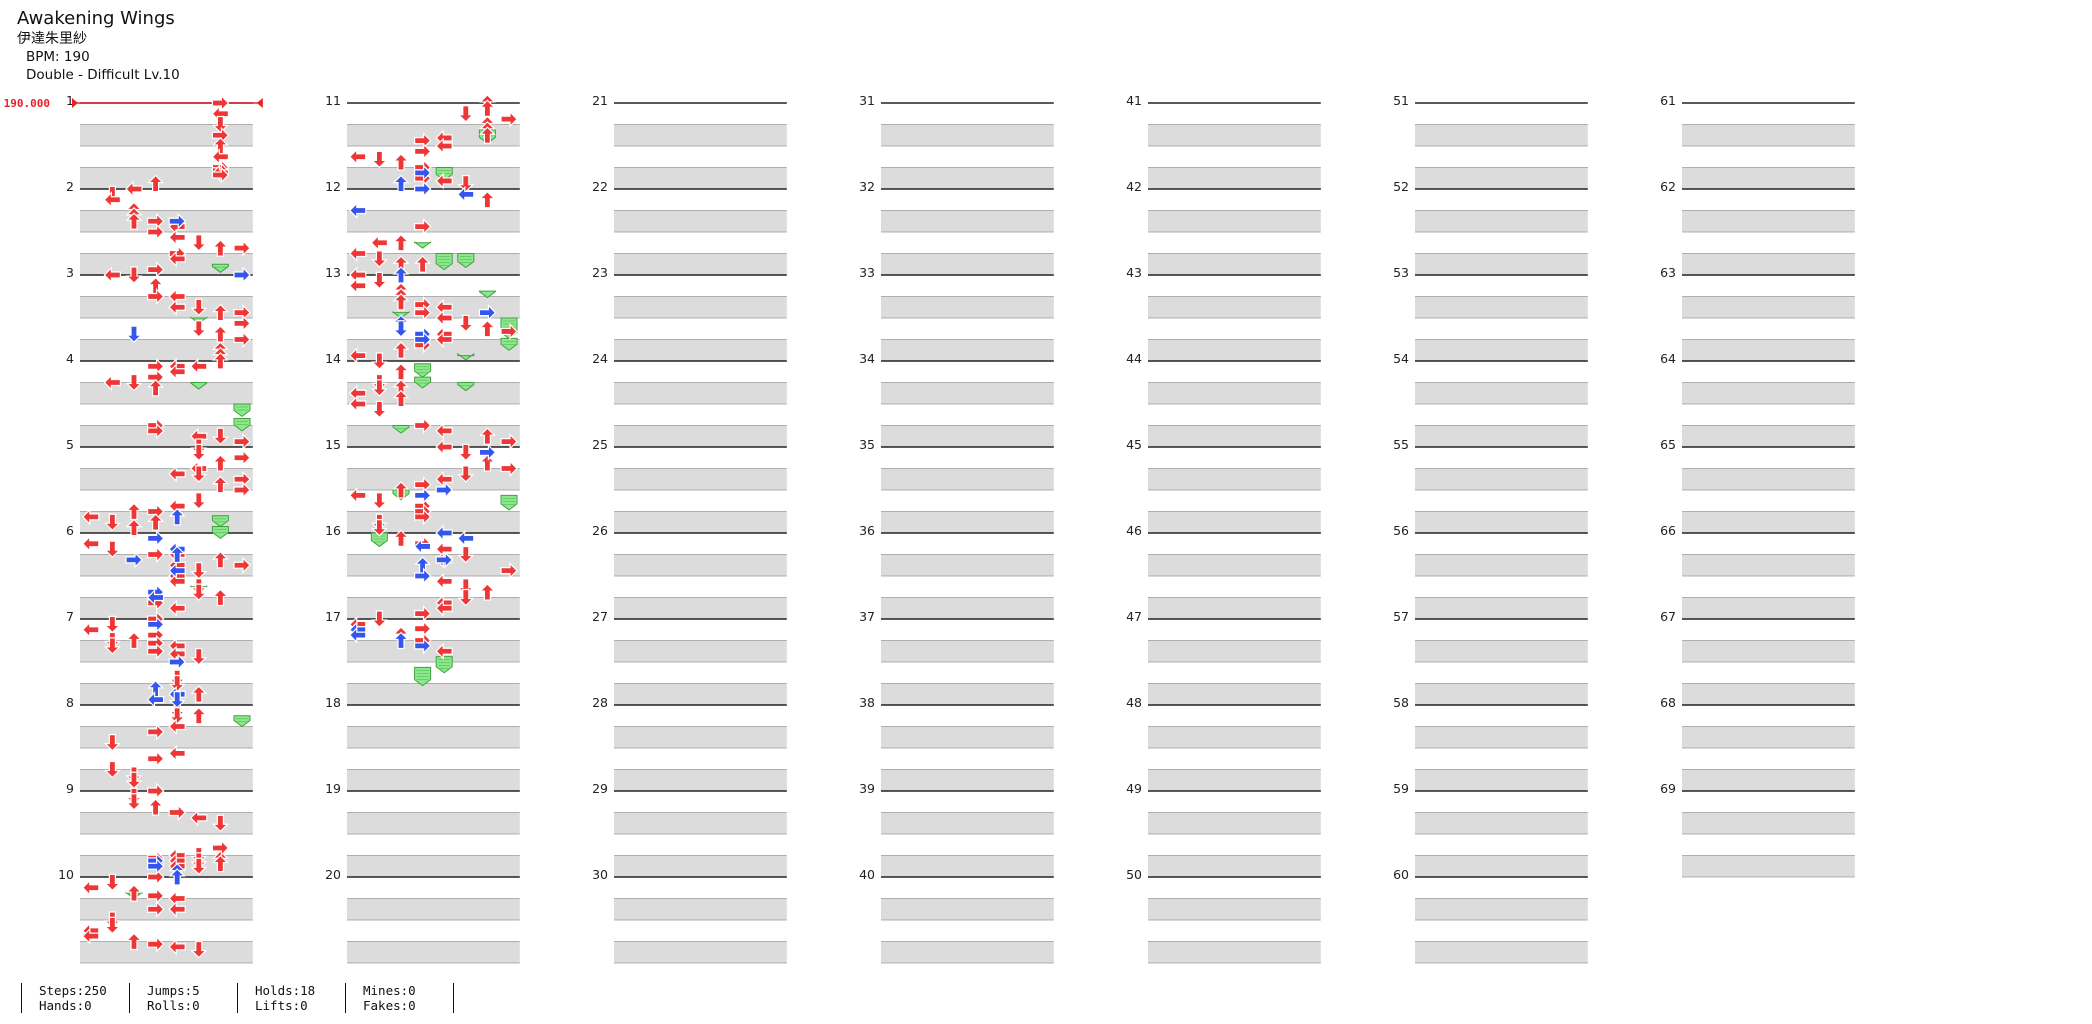 The width and height of the screenshot is (2092, 1024). I want to click on bpm-label: BPM: 190, so click(58, 57).